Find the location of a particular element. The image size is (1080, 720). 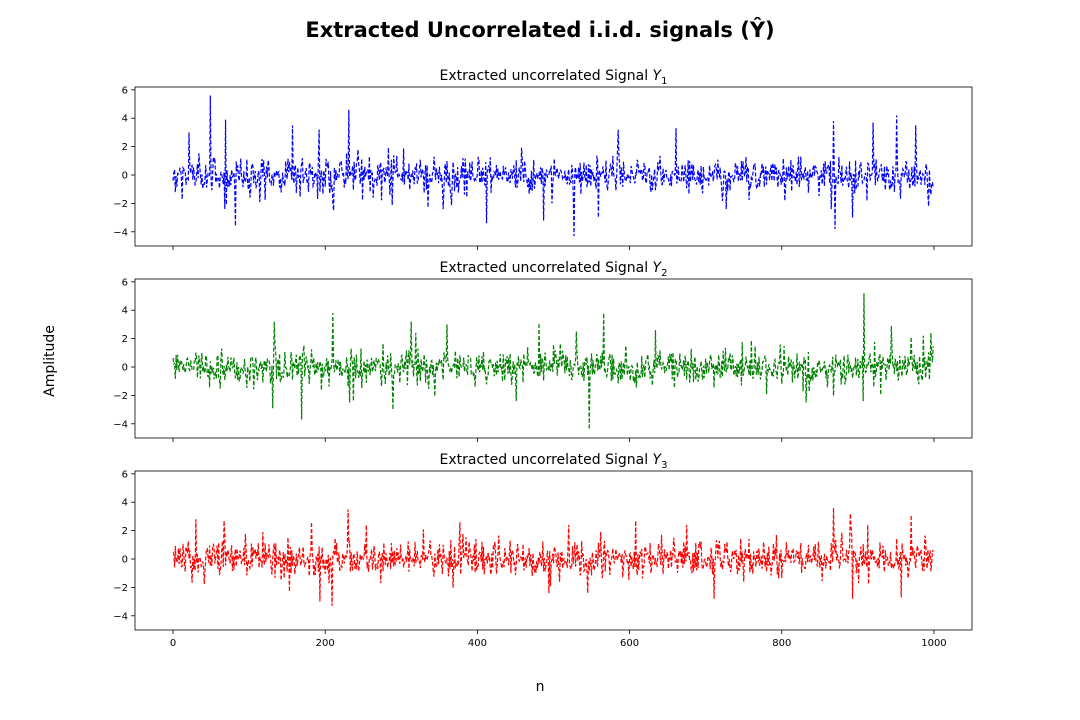

x-tick-label: 0 is located at coordinates (173, 643).